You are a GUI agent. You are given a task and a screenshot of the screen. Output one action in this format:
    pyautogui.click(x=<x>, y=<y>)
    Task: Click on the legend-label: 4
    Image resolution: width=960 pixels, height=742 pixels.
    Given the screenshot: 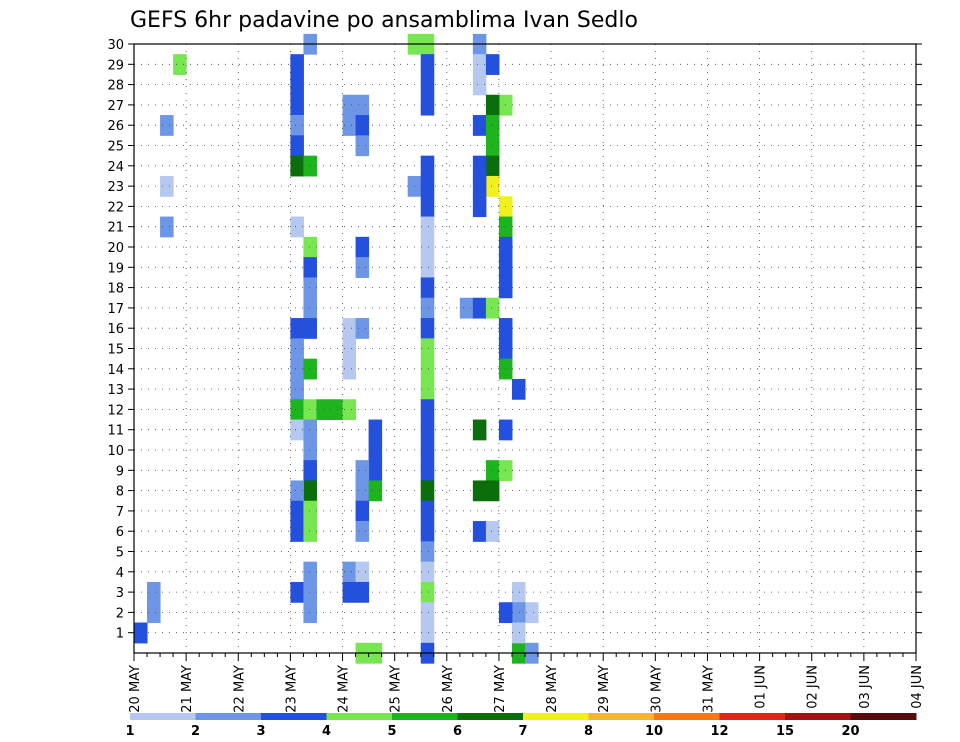 What is the action you would take?
    pyautogui.click(x=326, y=731)
    